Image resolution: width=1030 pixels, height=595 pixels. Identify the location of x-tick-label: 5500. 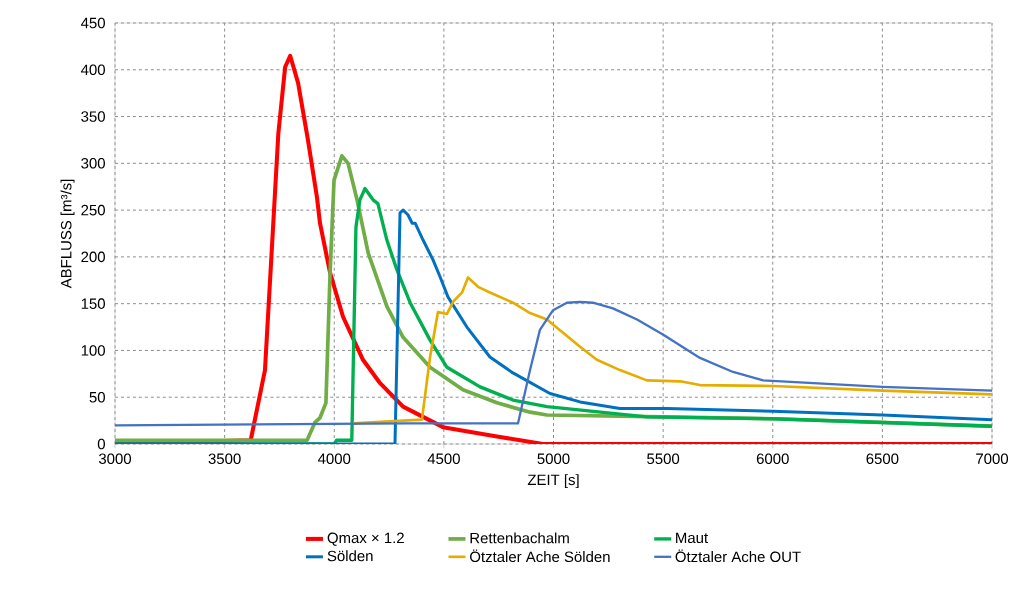
(663, 459).